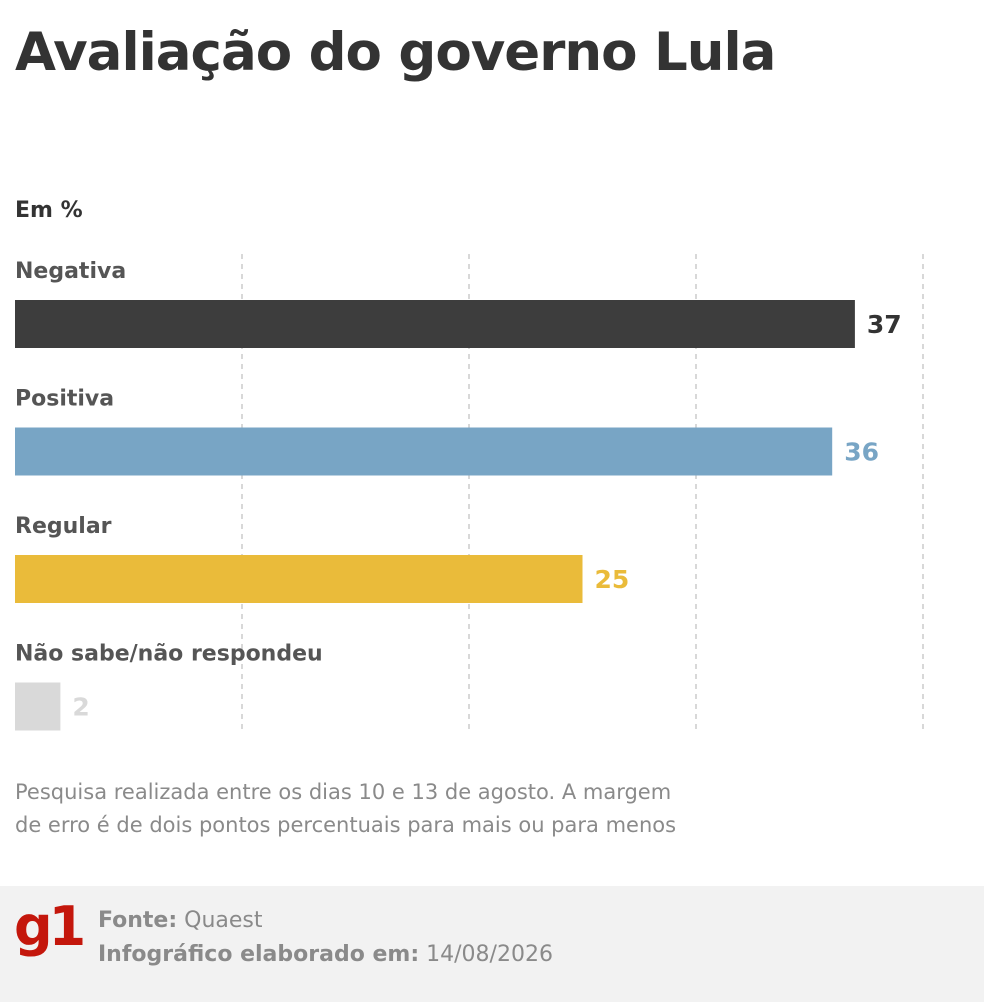 The image size is (984, 1002). Describe the element at coordinates (169, 654) in the screenshot. I see `category-label: Não sabe/não respondeu` at that location.